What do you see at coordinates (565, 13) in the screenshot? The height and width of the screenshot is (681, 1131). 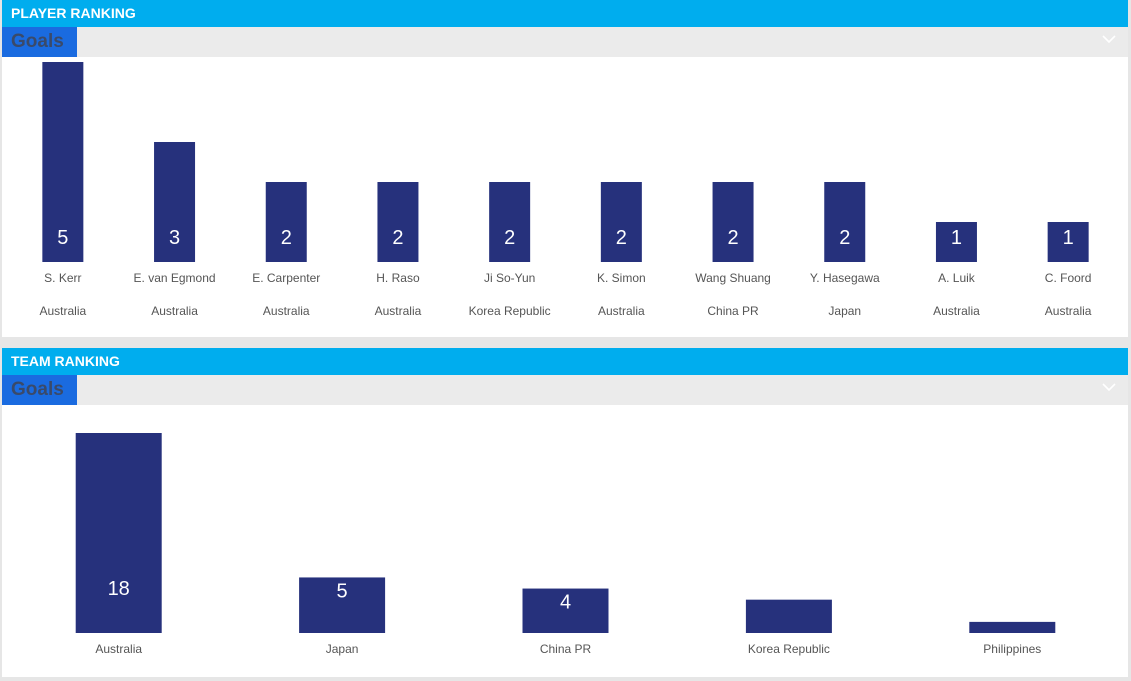 I see `player-ranking-title: PLAYER RANKING` at bounding box center [565, 13].